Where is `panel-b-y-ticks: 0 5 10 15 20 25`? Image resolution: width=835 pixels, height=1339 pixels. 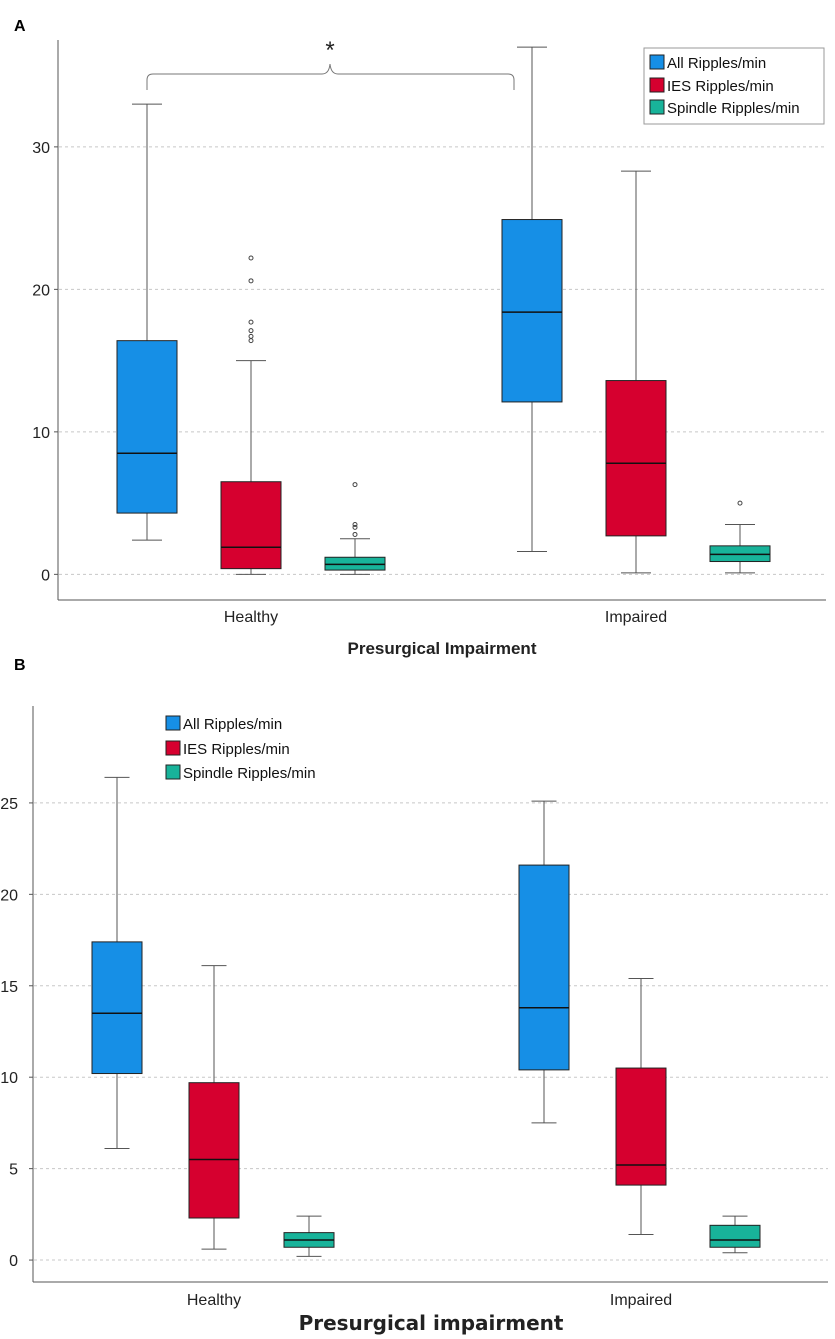 panel-b-y-ticks: 0 5 10 15 20 25 is located at coordinates (16, 1033).